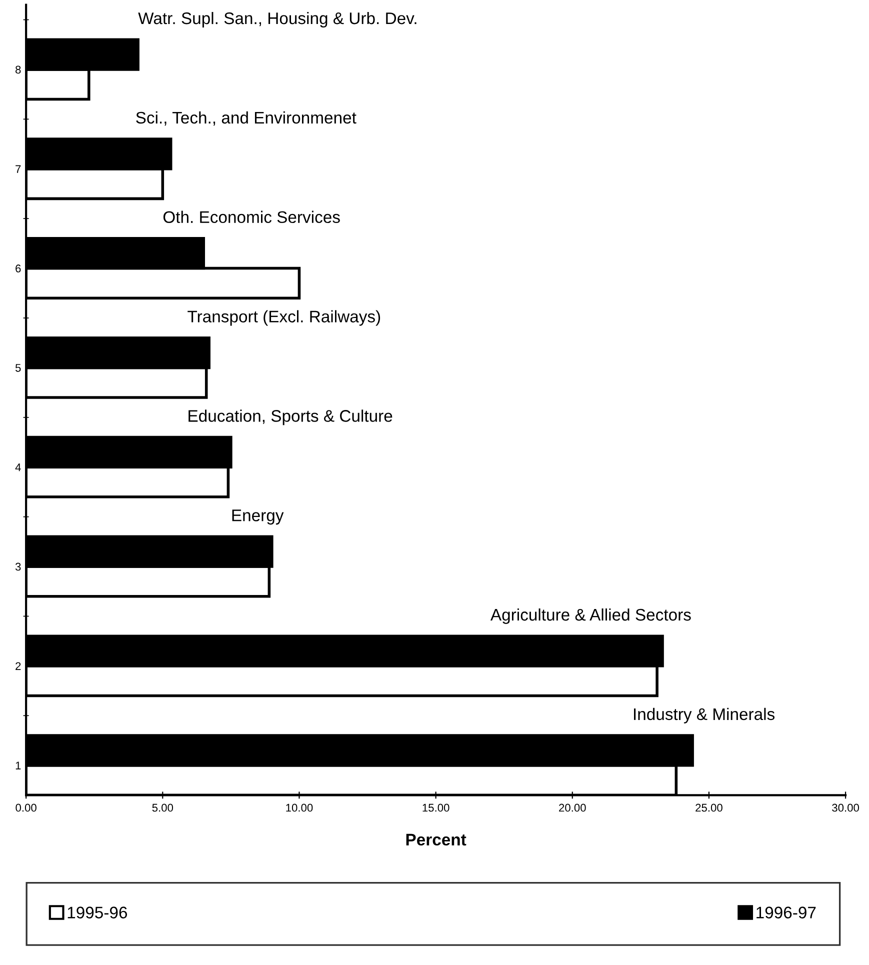 This screenshot has height=965, width=869. Describe the element at coordinates (299, 808) in the screenshot. I see `x-tick-label: 10.00` at that location.